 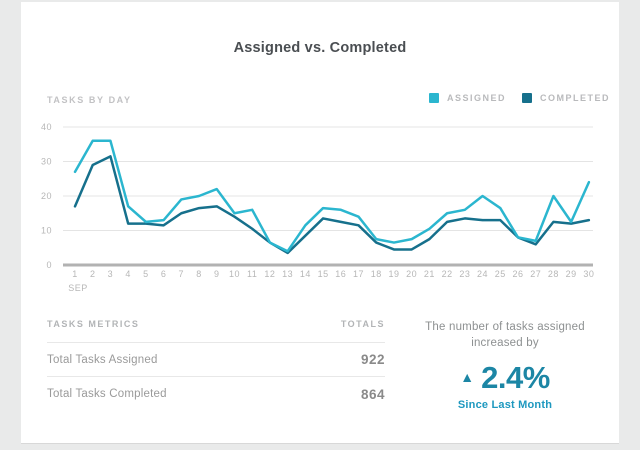 What do you see at coordinates (482, 274) in the screenshot?
I see `svg-text: 24` at bounding box center [482, 274].